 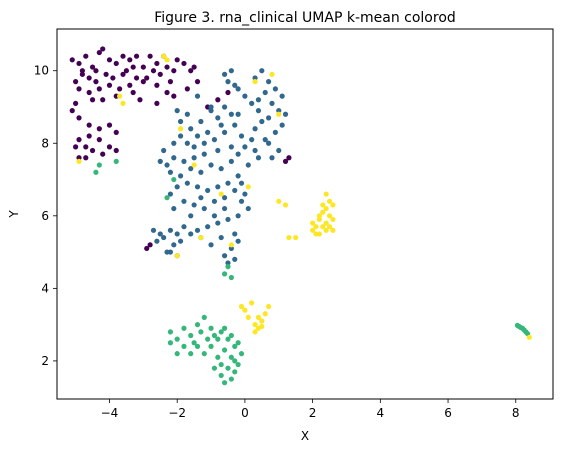 What do you see at coordinates (245, 413) in the screenshot?
I see `x-tick-label: 0` at bounding box center [245, 413].